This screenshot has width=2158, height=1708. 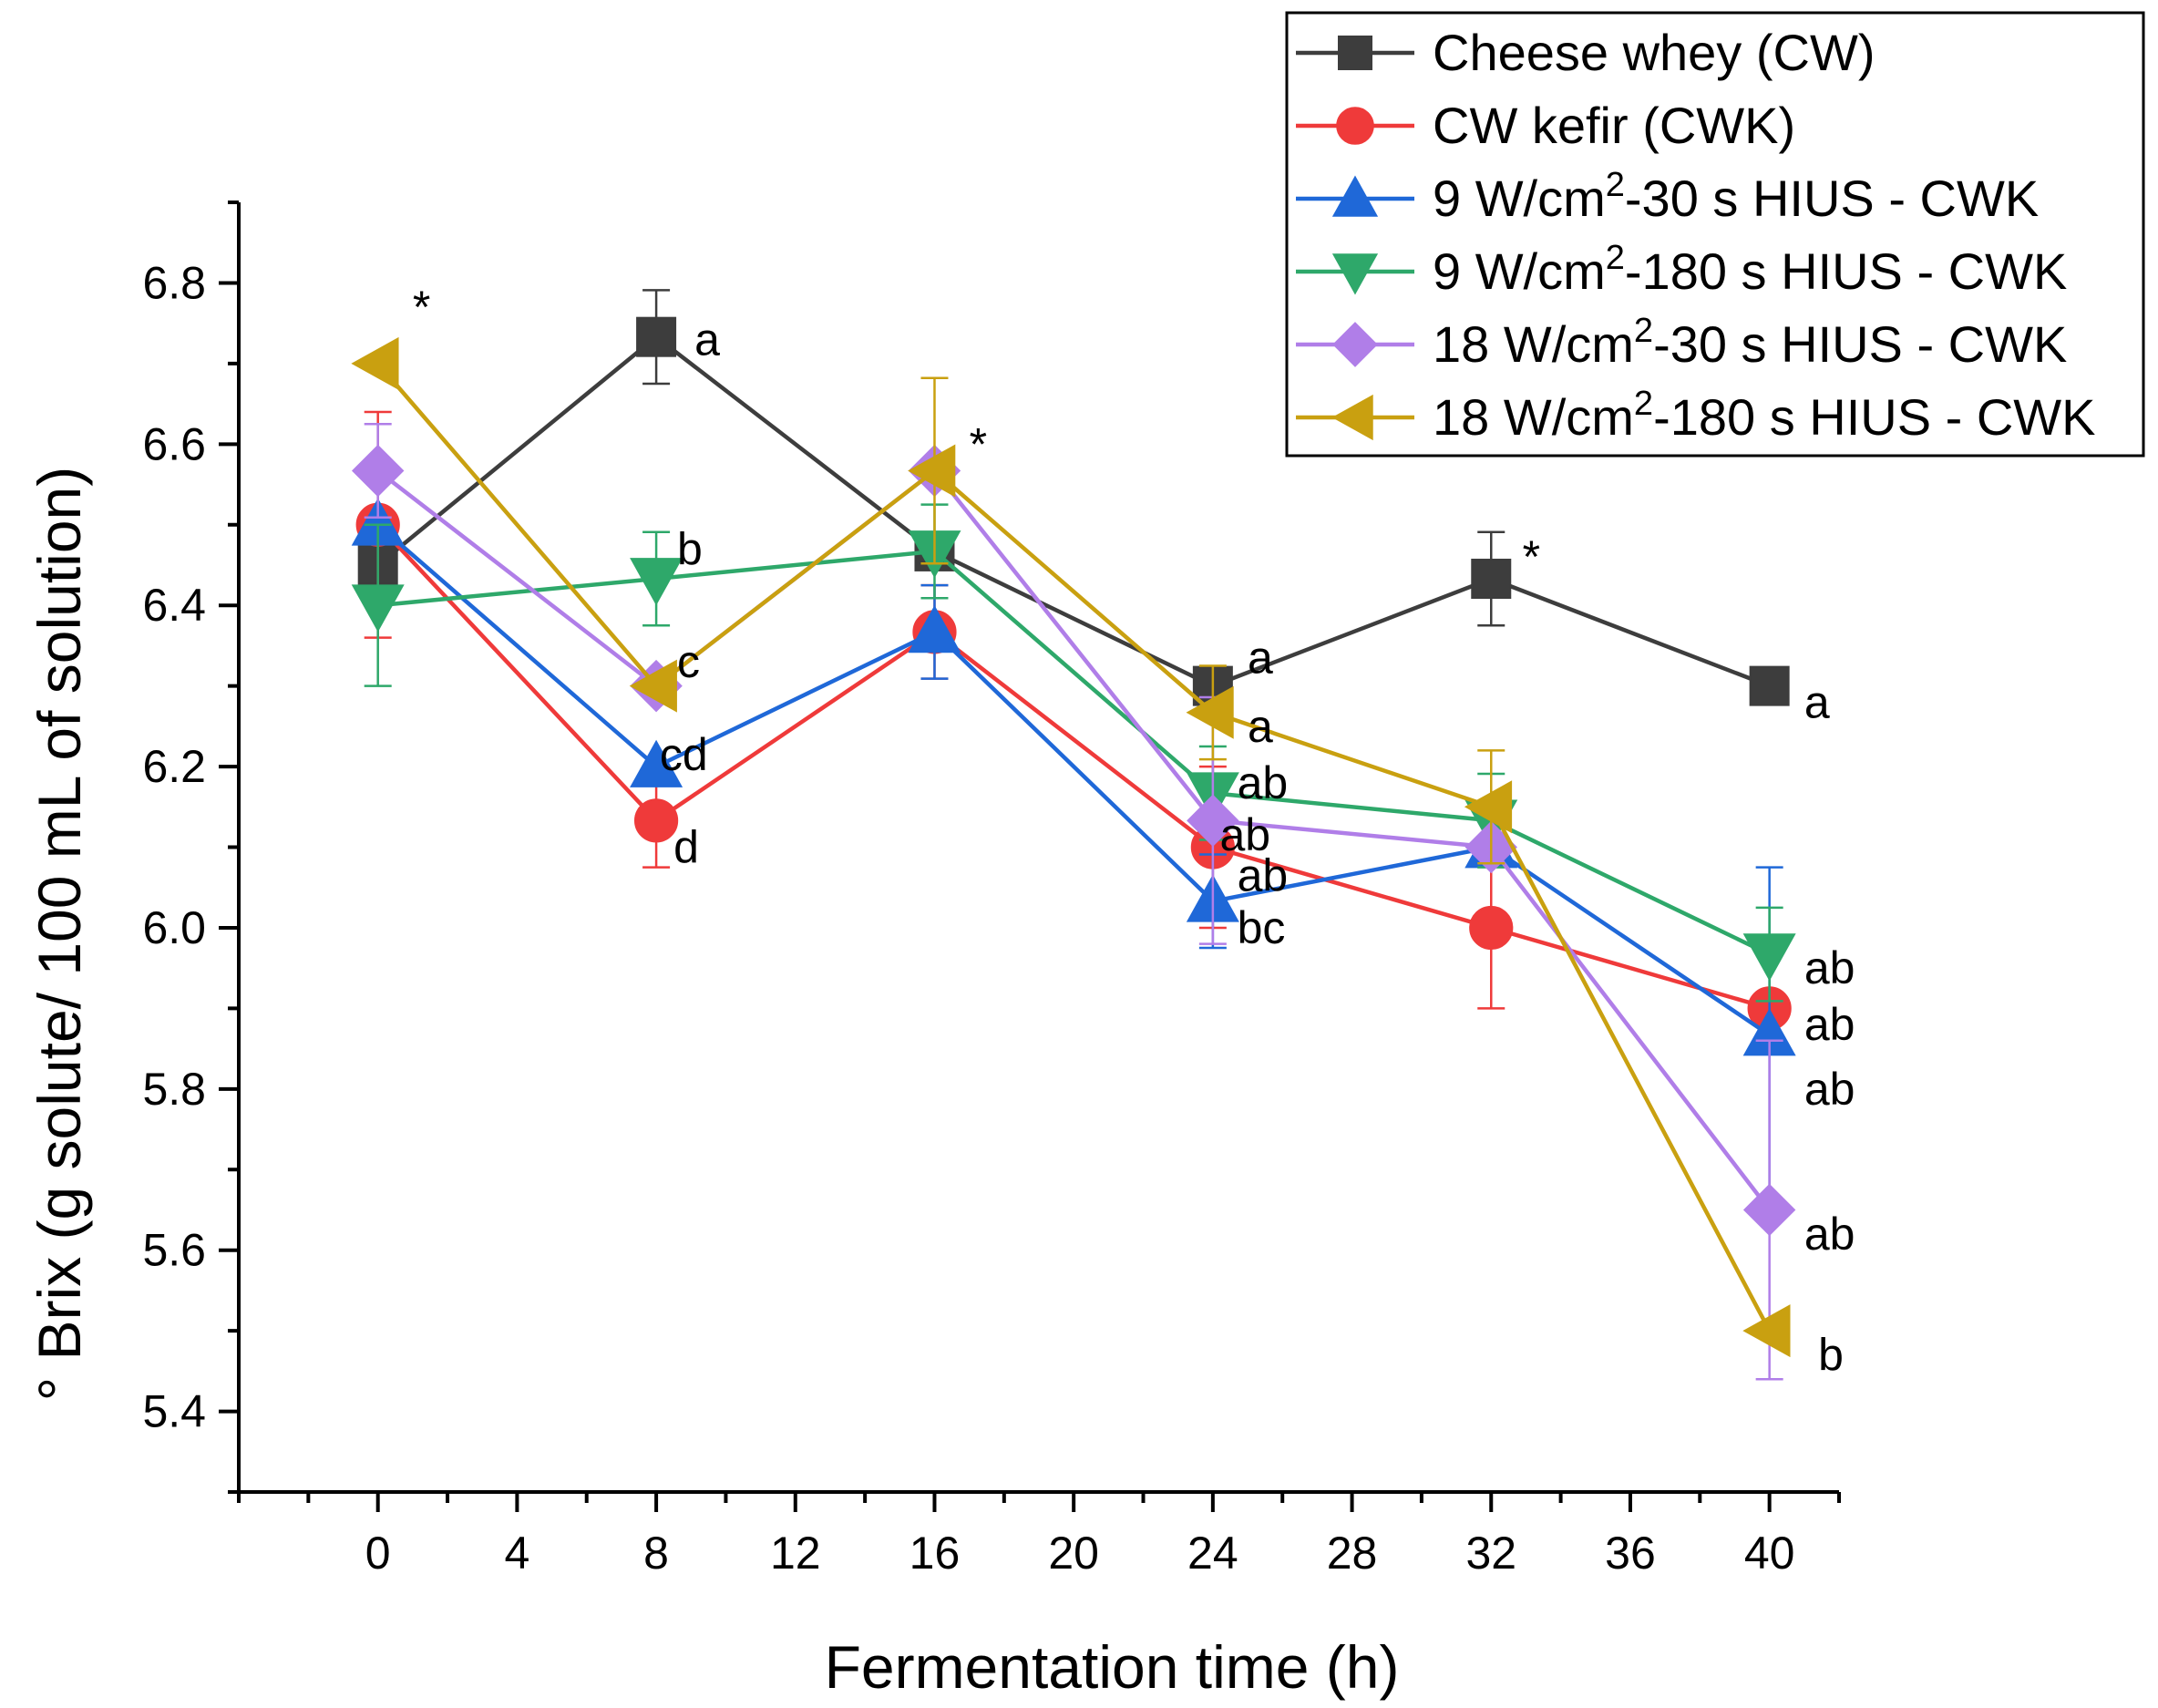 I want to click on significance-label: d, so click(x=686, y=847).